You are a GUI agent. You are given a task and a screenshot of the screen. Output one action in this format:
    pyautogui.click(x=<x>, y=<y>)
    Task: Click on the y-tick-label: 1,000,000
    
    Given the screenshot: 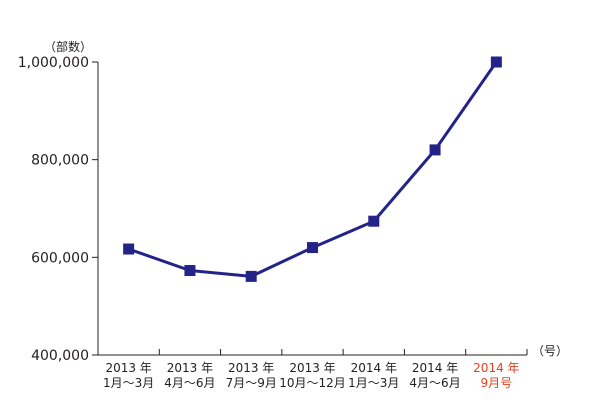 What is the action you would take?
    pyautogui.click(x=53, y=63)
    